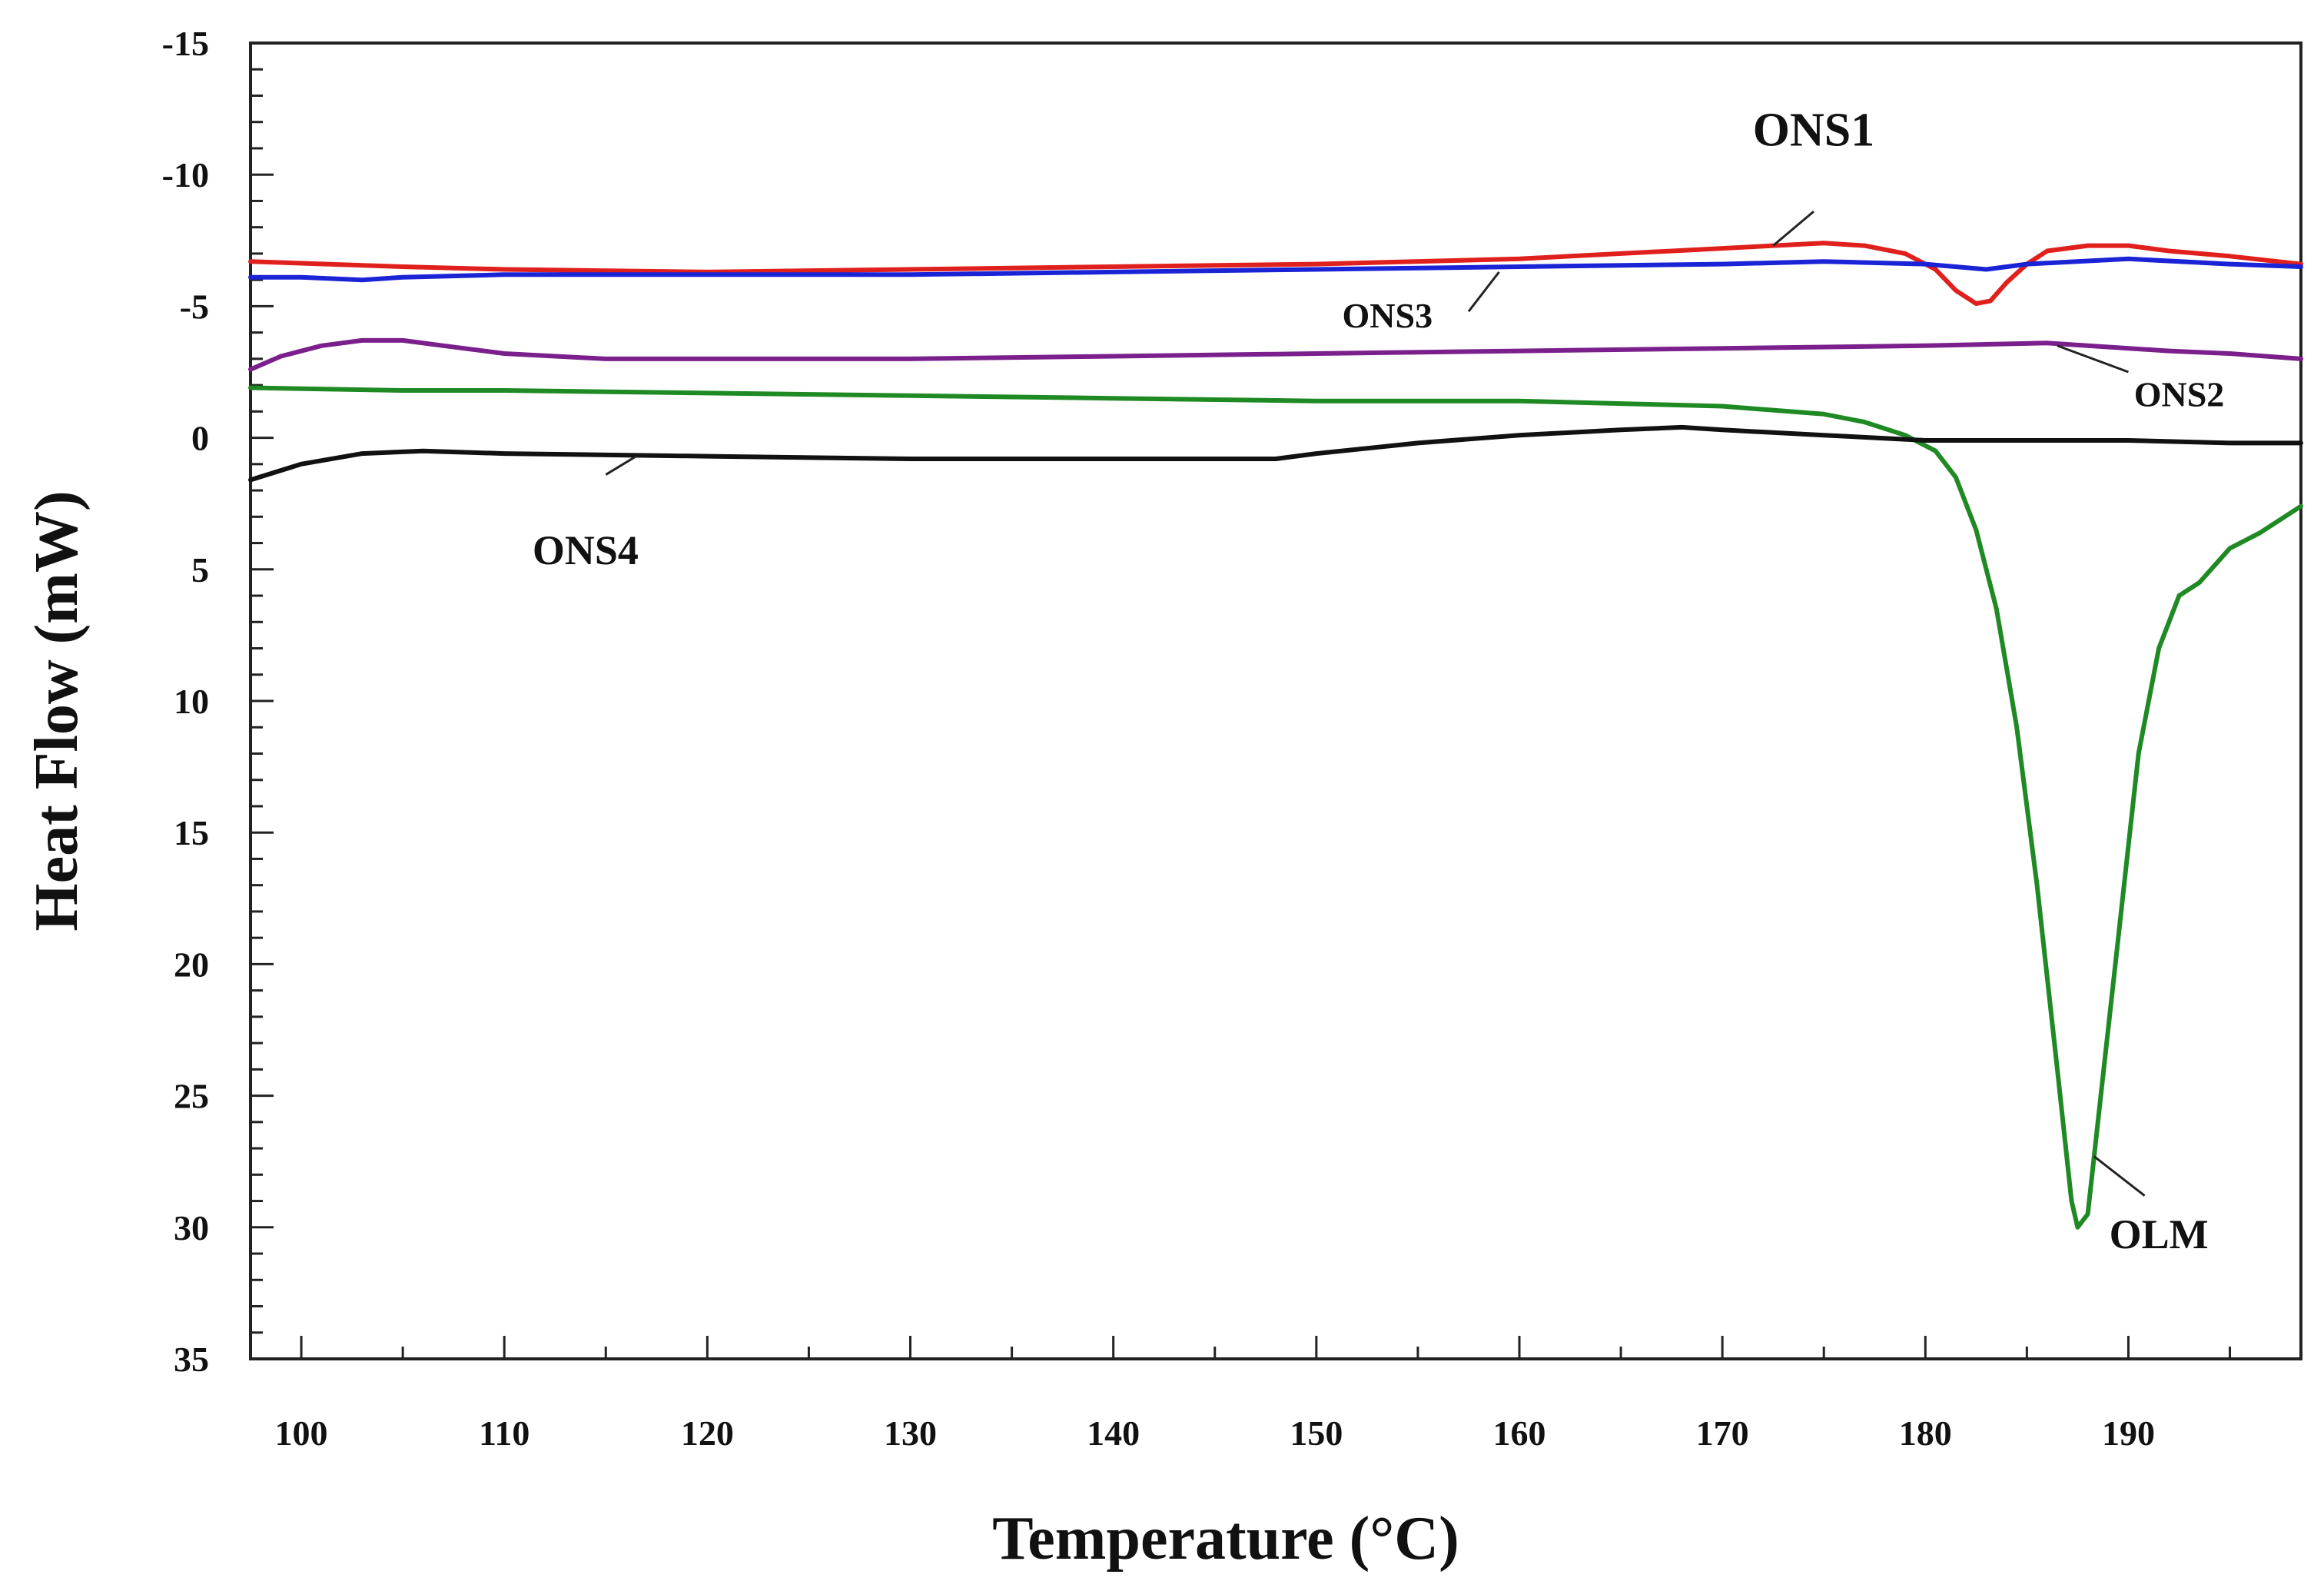 This screenshot has height=1591, width=2324. Describe the element at coordinates (2159, 1234) in the screenshot. I see `annotation-label-olm: OLM` at that location.